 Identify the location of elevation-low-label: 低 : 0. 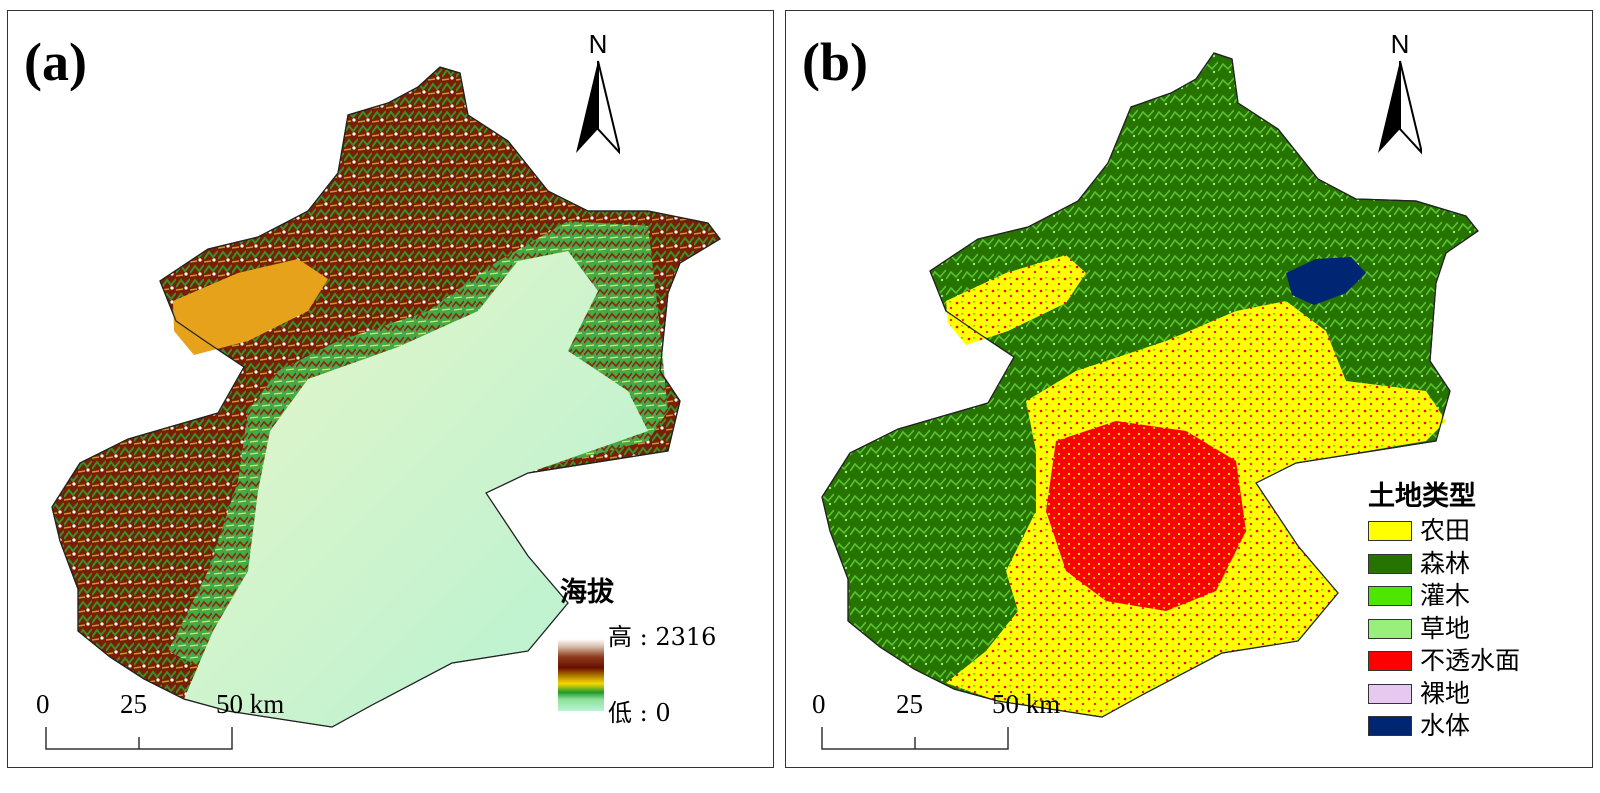
(639, 713).